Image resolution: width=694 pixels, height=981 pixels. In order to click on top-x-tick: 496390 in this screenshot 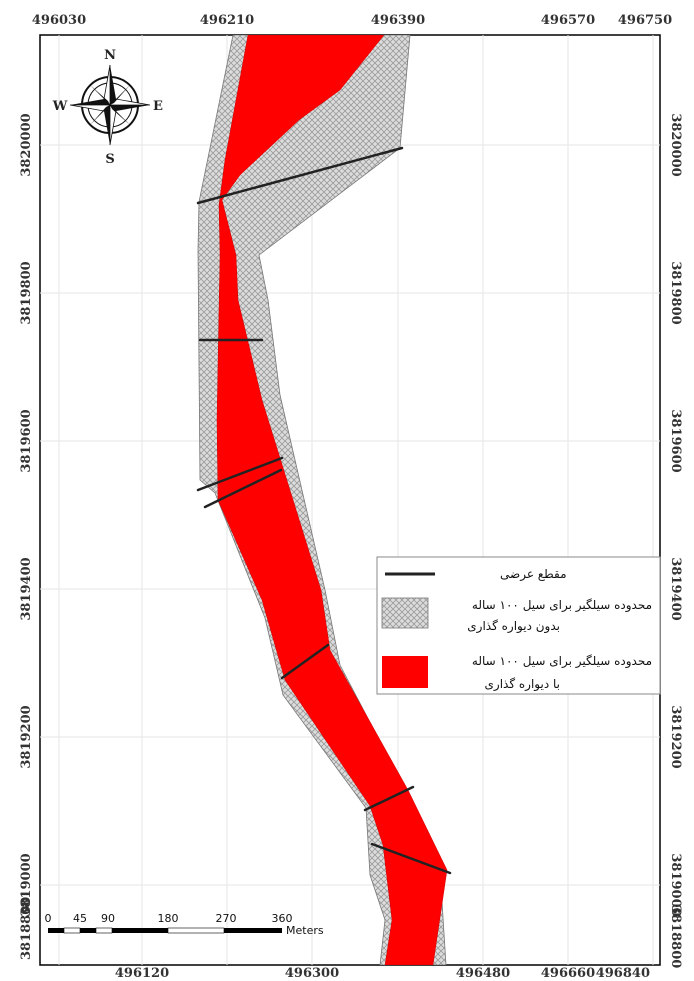, I will do `click(398, 20)`.